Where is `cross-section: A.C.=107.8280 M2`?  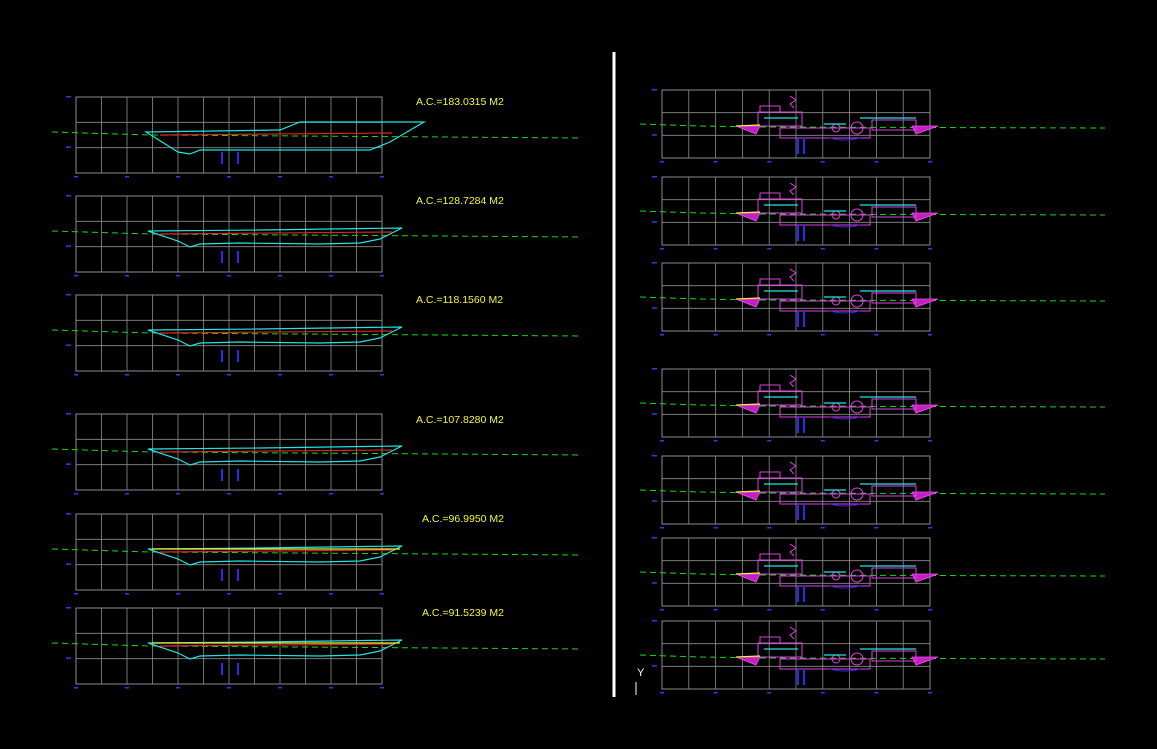 cross-section: A.C.=107.8280 M2 is located at coordinates (317, 454).